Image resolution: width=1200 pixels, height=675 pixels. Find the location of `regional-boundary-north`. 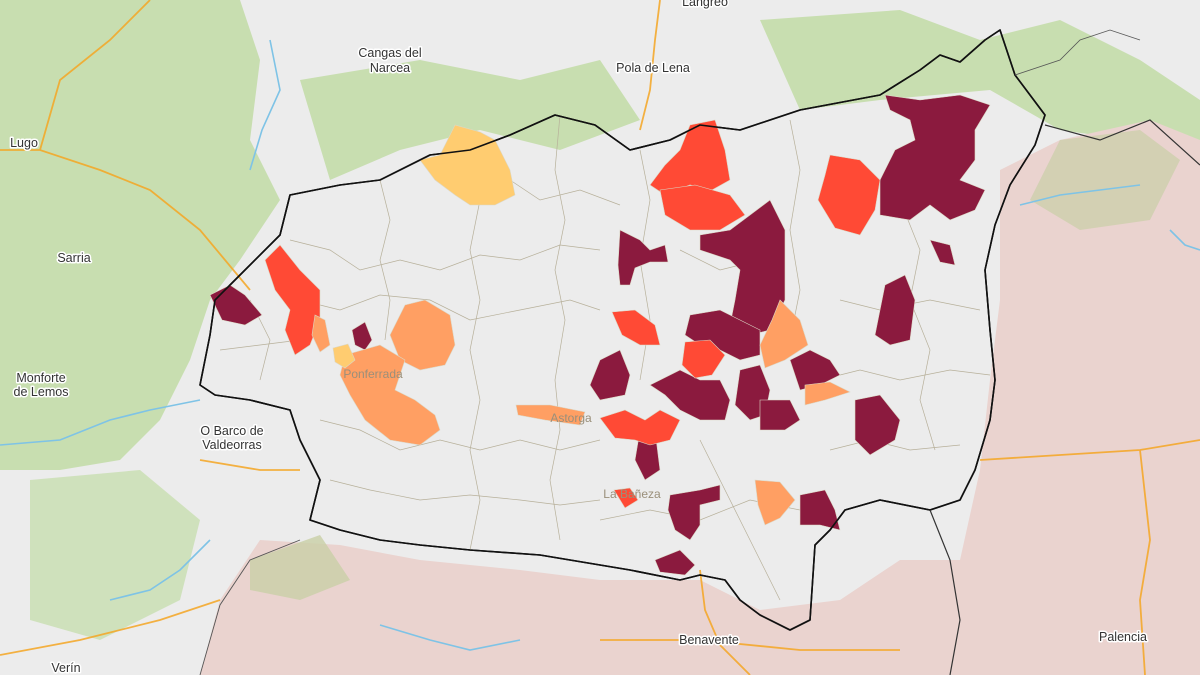

regional-boundary-north is located at coordinates (1077, 52).